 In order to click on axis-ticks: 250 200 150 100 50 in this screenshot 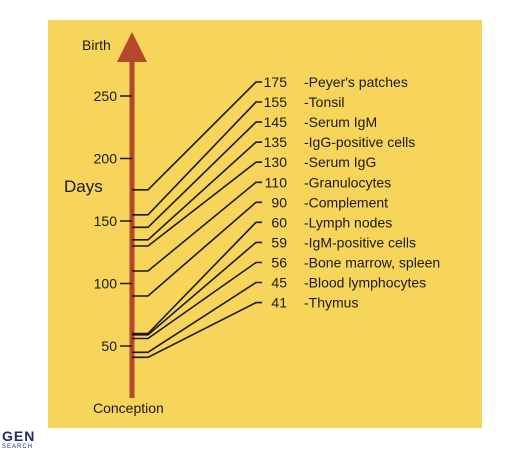, I will do `click(113, 221)`.